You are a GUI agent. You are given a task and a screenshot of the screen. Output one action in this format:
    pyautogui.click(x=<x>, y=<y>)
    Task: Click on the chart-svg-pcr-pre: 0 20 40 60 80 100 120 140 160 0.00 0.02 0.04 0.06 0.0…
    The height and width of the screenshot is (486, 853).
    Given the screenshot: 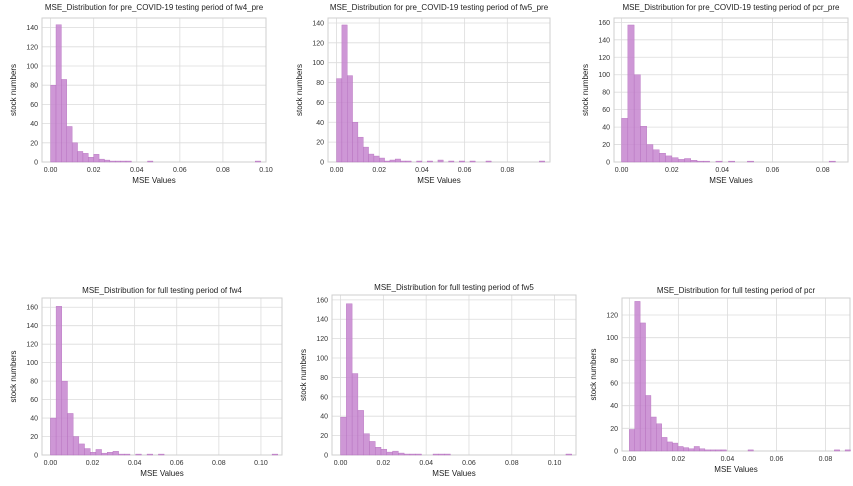 What is the action you would take?
    pyautogui.click(x=715, y=94)
    